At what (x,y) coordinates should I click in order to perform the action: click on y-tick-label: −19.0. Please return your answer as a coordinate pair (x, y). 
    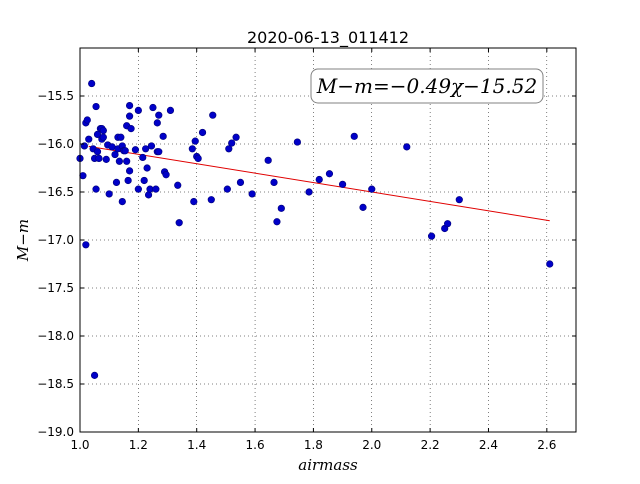
    Looking at the image, I should click on (55, 432).